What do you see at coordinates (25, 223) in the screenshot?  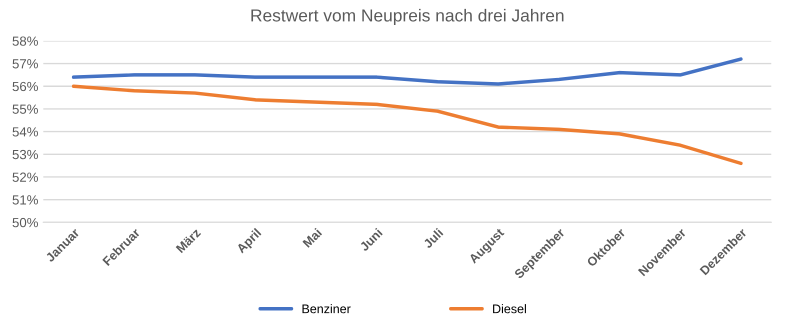 I see `y-tick-label: 50%` at bounding box center [25, 223].